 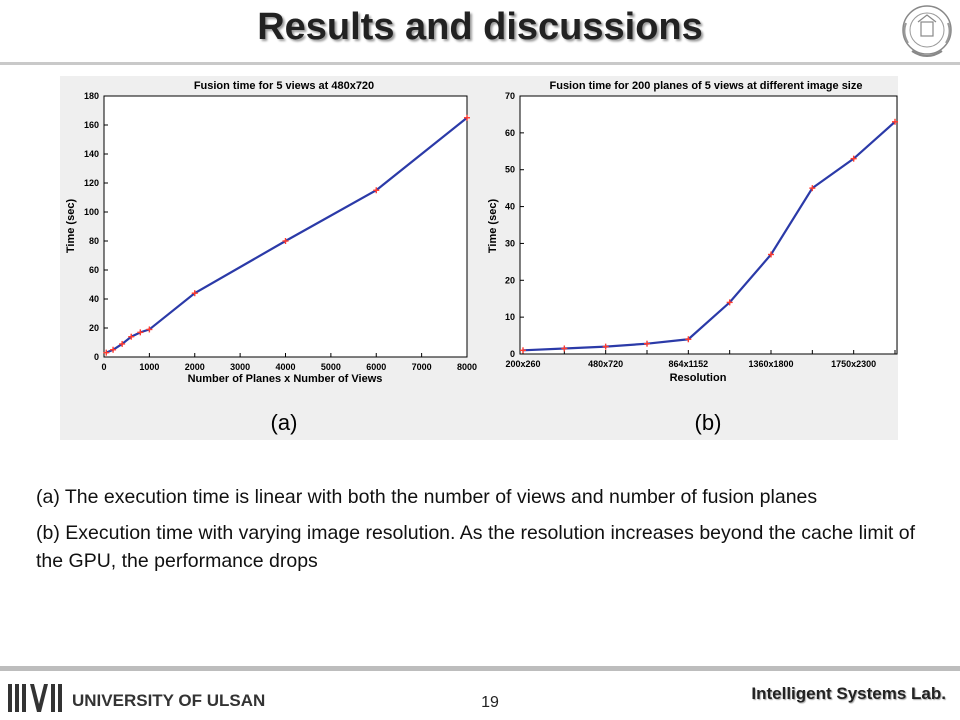 What do you see at coordinates (510, 280) in the screenshot?
I see `chart-b-ytick-label: 20` at bounding box center [510, 280].